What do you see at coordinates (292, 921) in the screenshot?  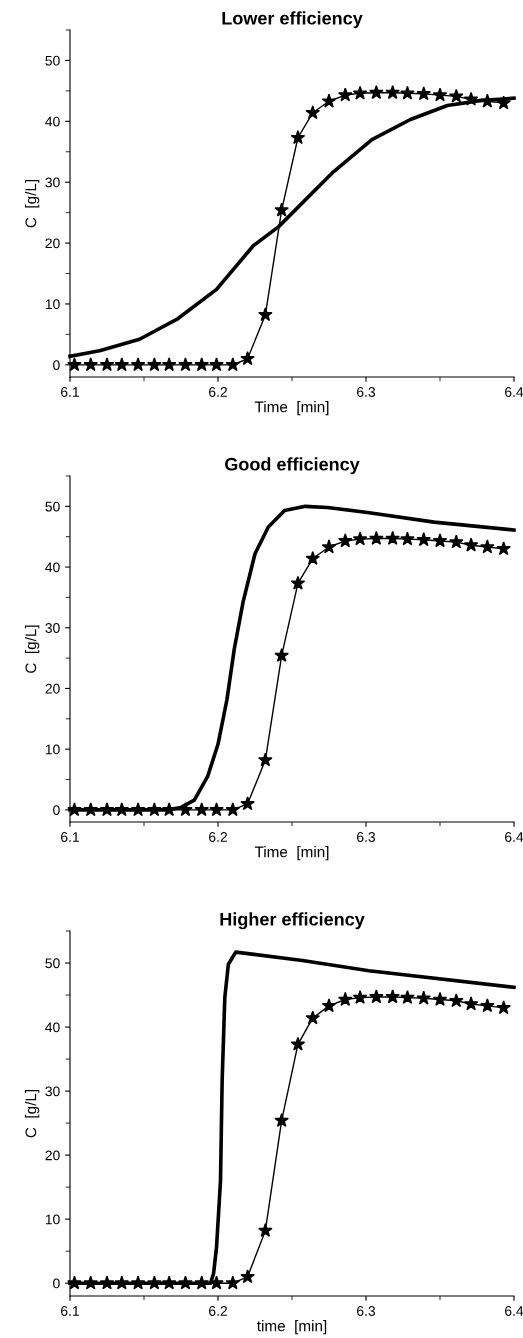 I see `chart-title: Higher efficiency` at bounding box center [292, 921].